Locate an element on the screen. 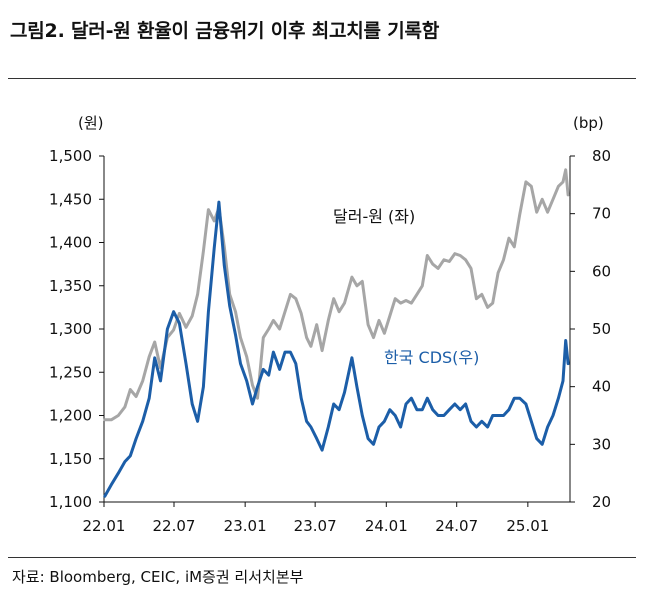  x-tick-label: 24.07 is located at coordinates (456, 526).